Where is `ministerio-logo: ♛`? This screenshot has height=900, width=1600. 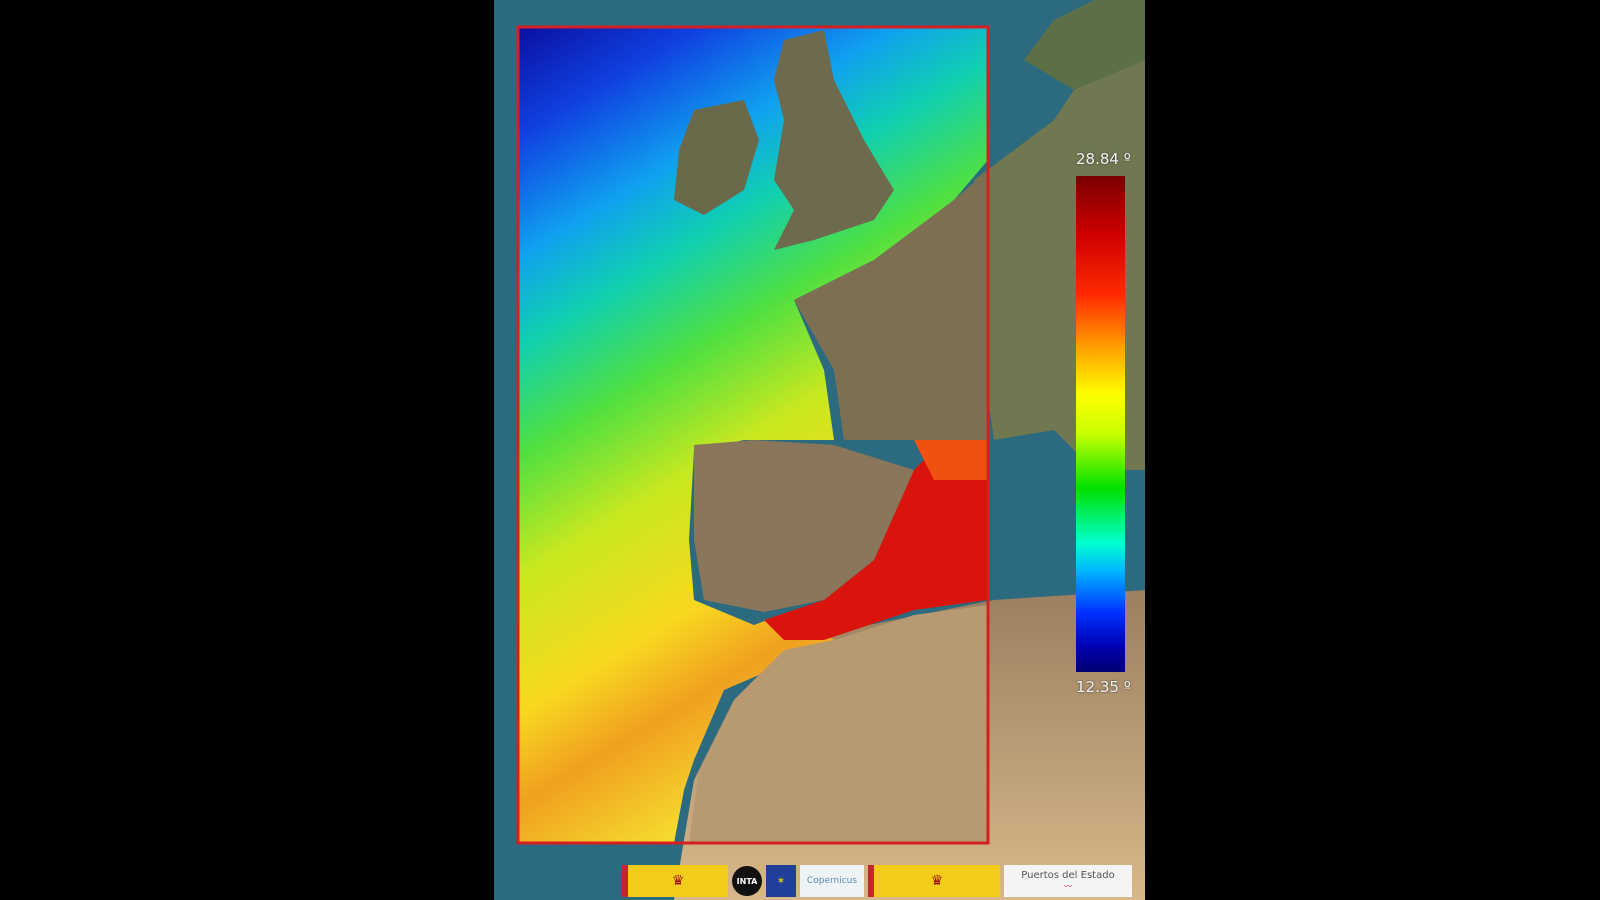
ministerio-logo: ♛ is located at coordinates (934, 881).